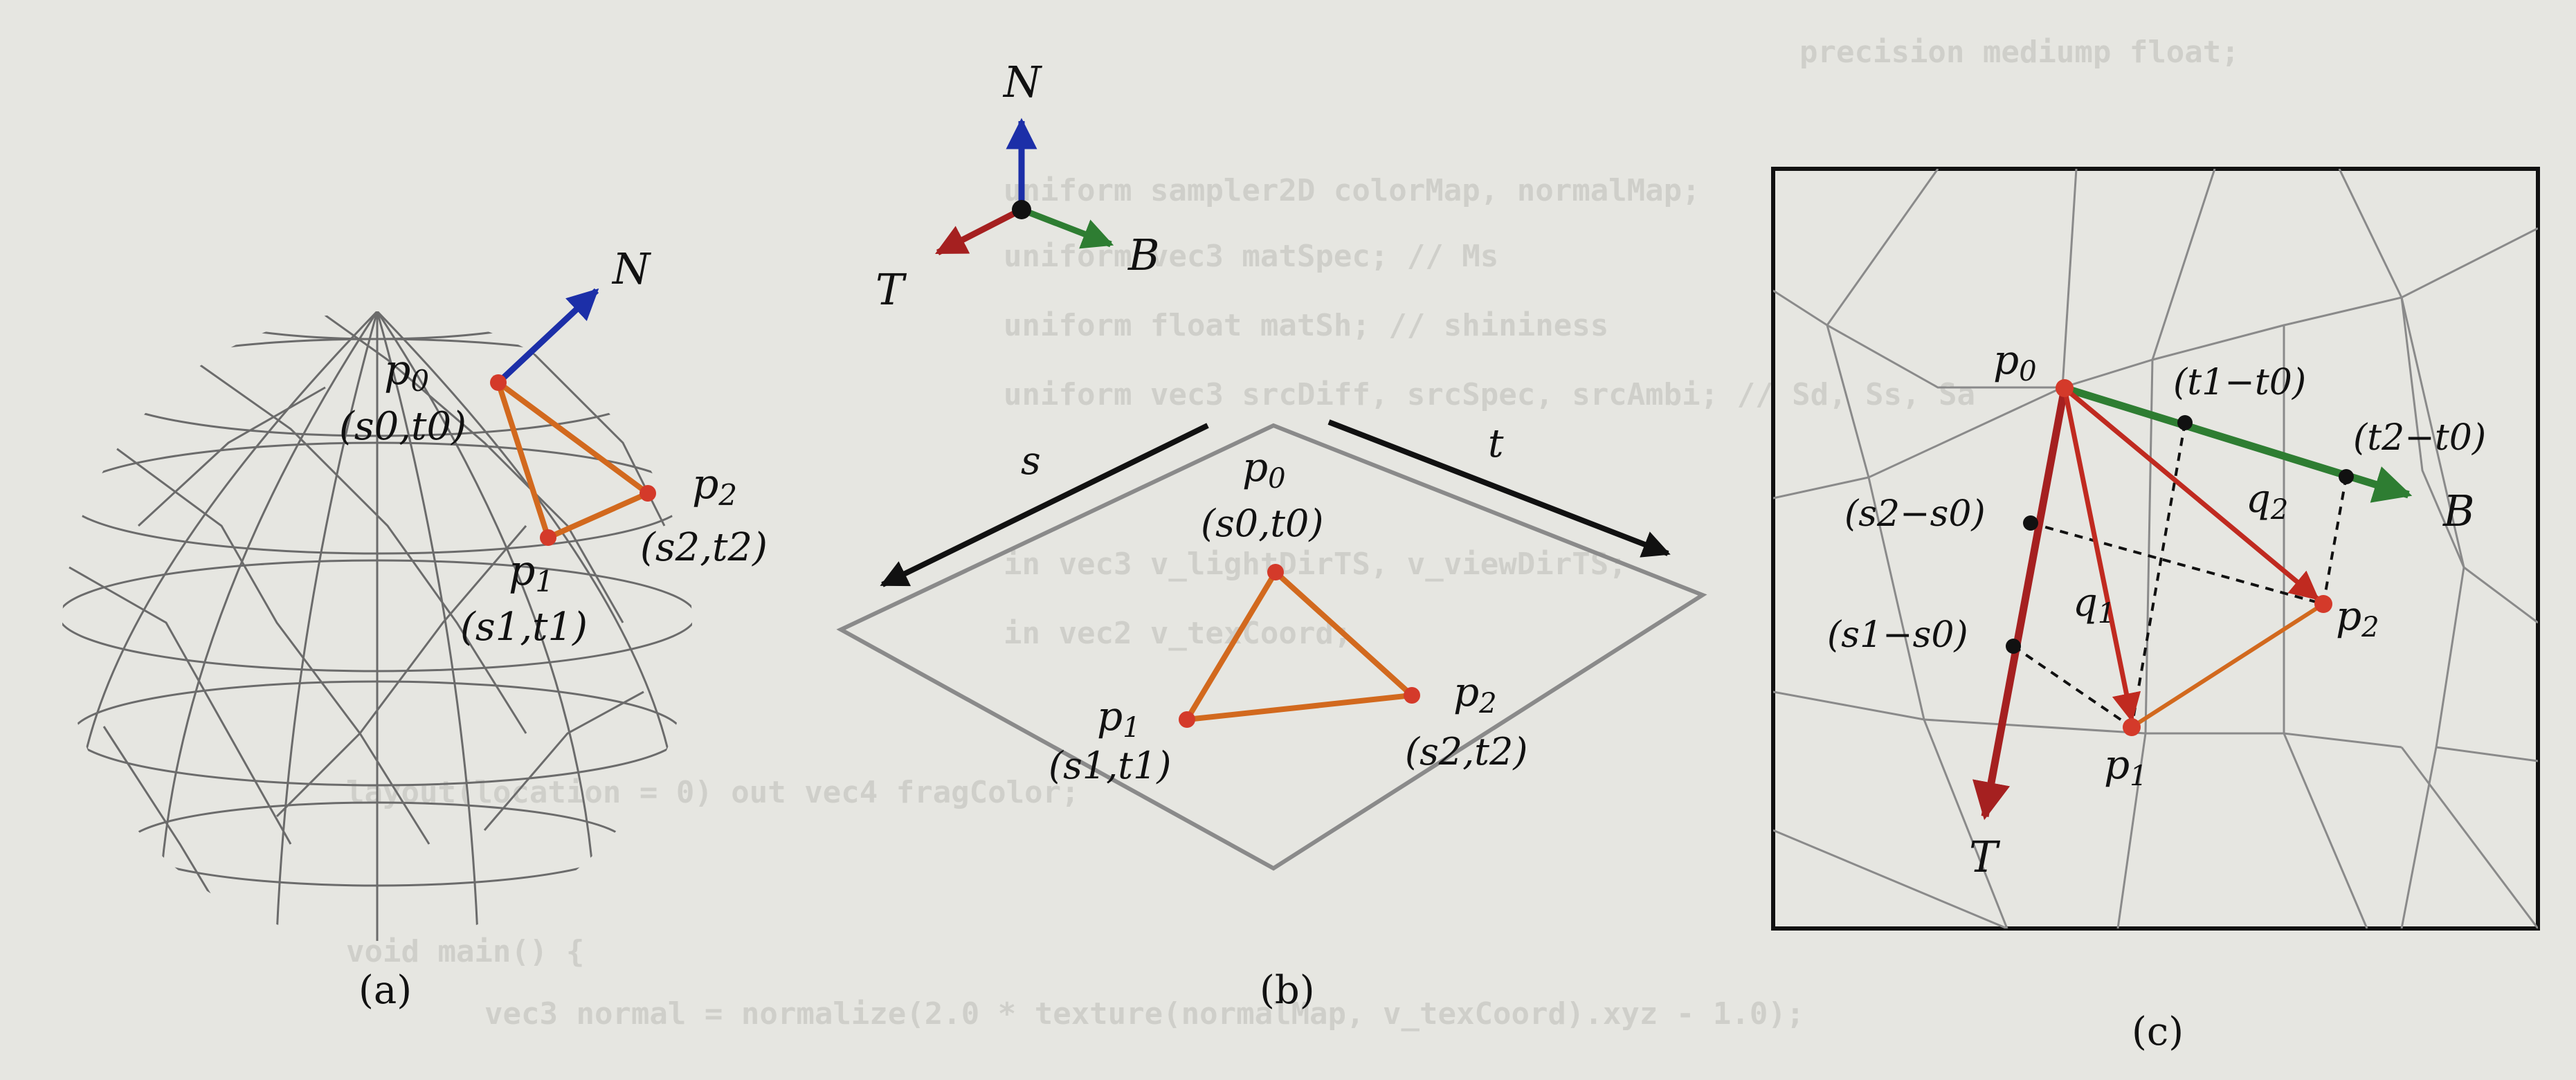  Describe the element at coordinates (1287, 990) in the screenshot. I see `caption-b: (b)` at that location.